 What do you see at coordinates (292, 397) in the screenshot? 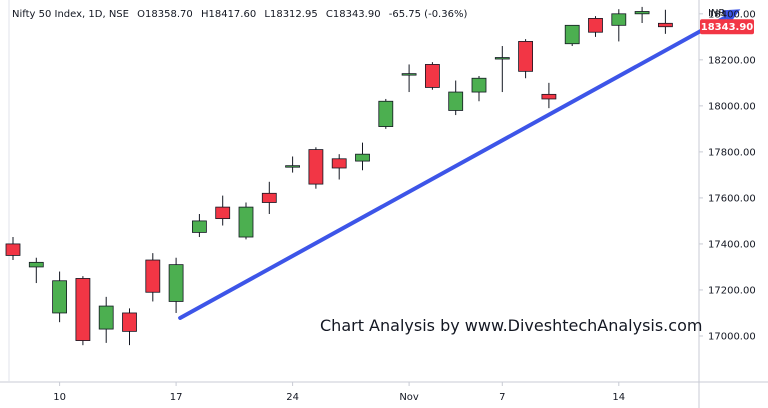
I see `x-tick-label: 24` at bounding box center [292, 397].